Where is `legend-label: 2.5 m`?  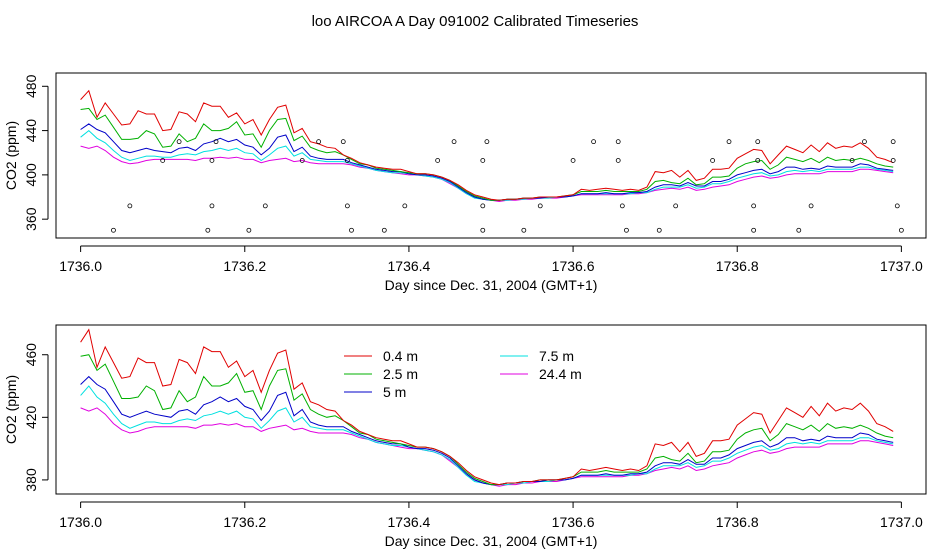 legend-label: 2.5 m is located at coordinates (400, 374).